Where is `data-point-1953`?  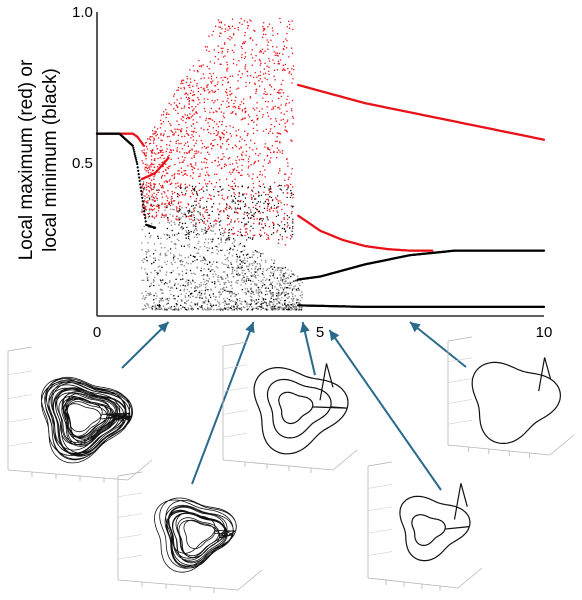 data-point-1953 is located at coordinates (208, 174).